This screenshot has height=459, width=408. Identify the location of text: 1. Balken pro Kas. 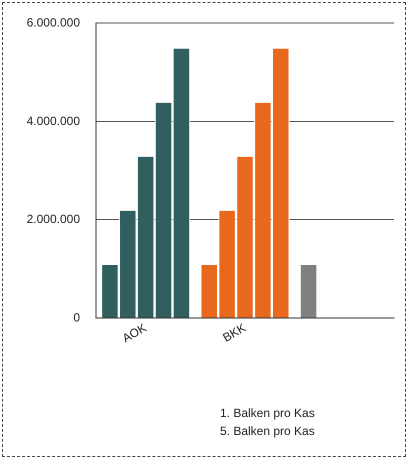
(267, 413).